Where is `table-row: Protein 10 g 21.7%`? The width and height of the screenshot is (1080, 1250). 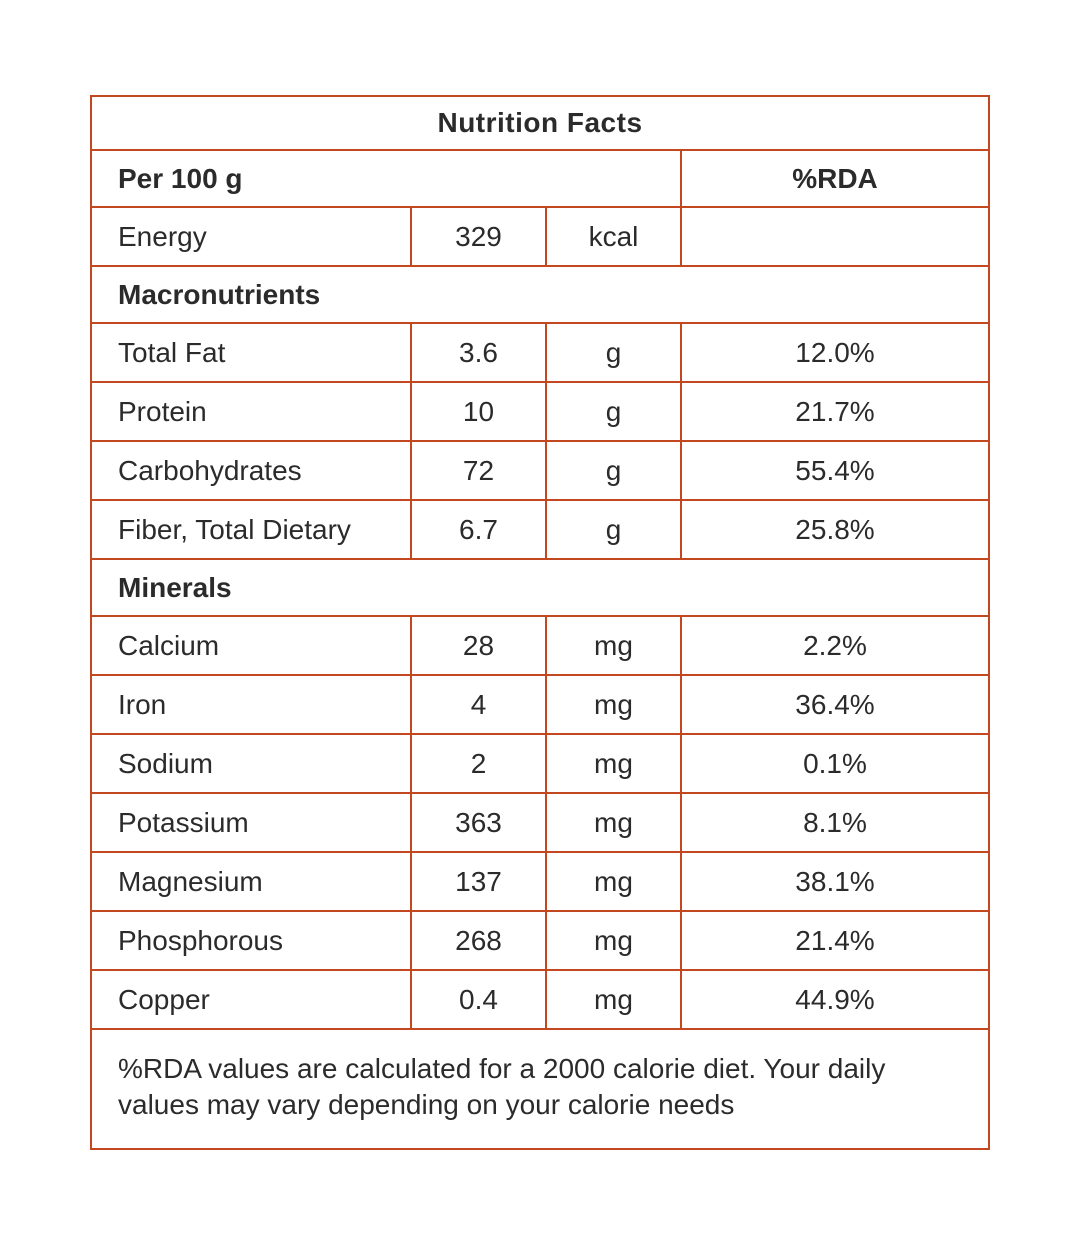 table-row: Protein 10 g 21.7% is located at coordinates (540, 411).